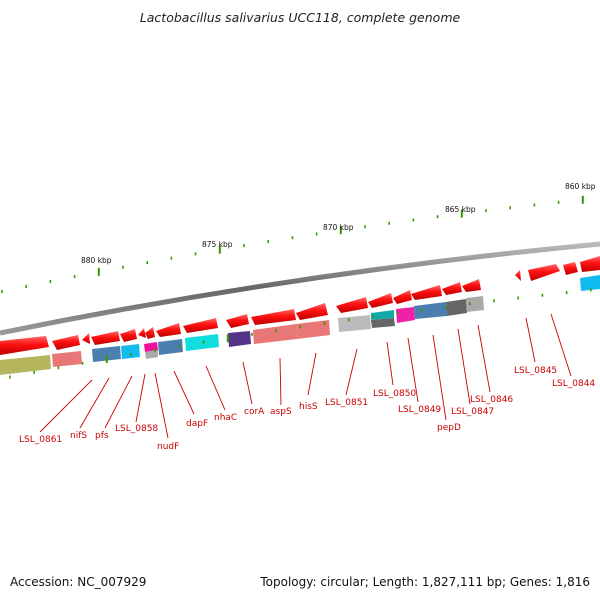 This screenshot has height=600, width=600. Describe the element at coordinates (573, 384) in the screenshot. I see `gene-label: LSL_0844` at that location.